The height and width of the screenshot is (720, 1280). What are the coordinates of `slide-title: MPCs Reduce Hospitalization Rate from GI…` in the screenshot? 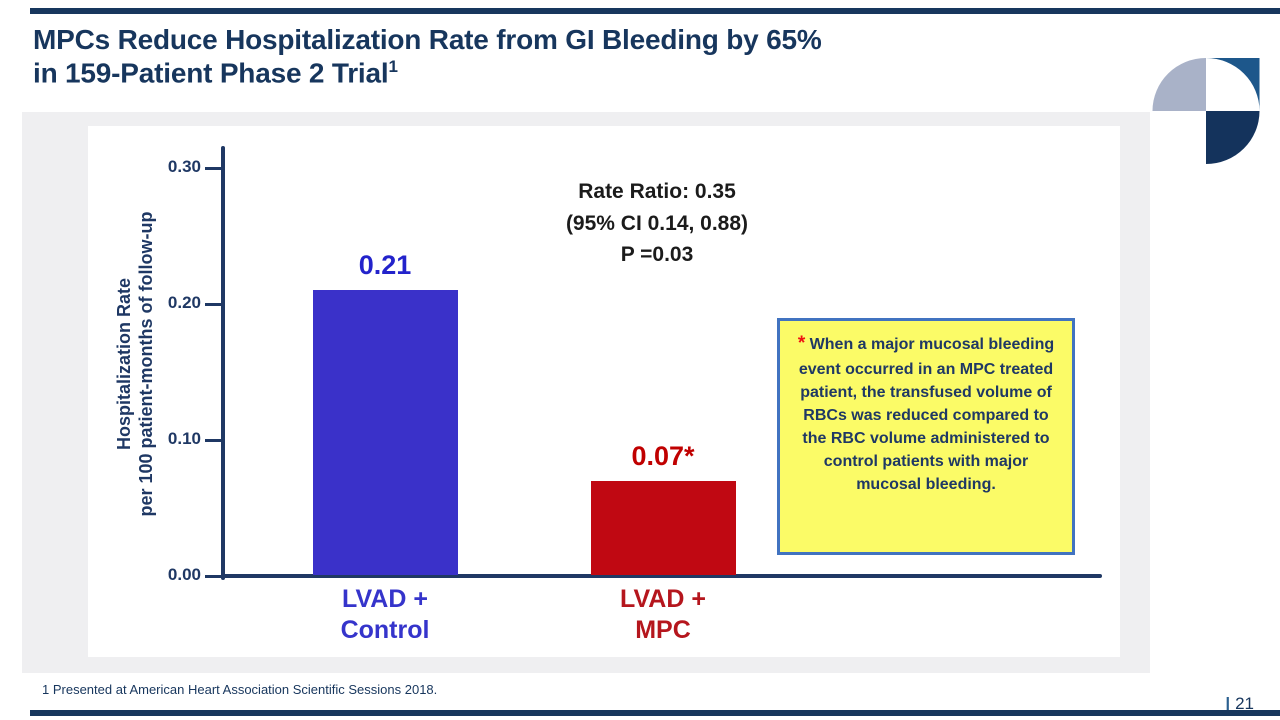 It's located at (533, 57).